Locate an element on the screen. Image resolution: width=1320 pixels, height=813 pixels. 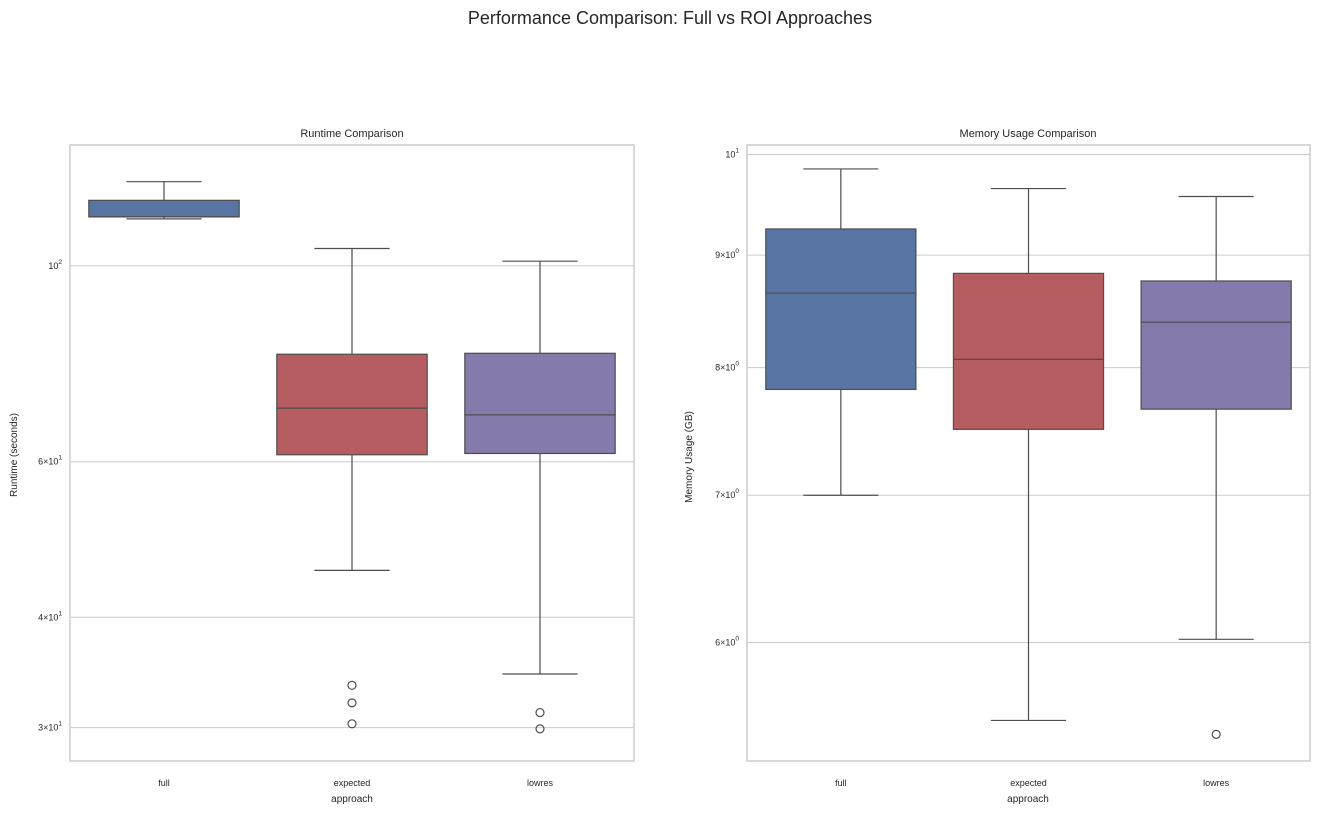
memory-chart-title: Memory Usage Comparison is located at coordinates (1028, 134).